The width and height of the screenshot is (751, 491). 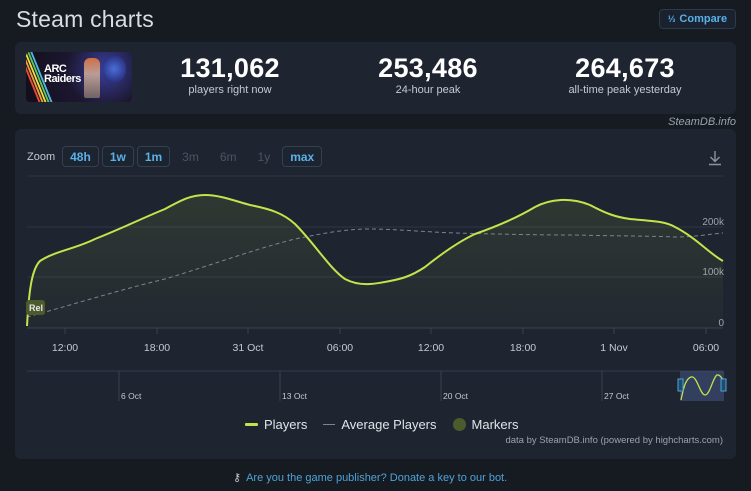 I want to click on svg-text: 1 Nov, so click(x=614, y=348).